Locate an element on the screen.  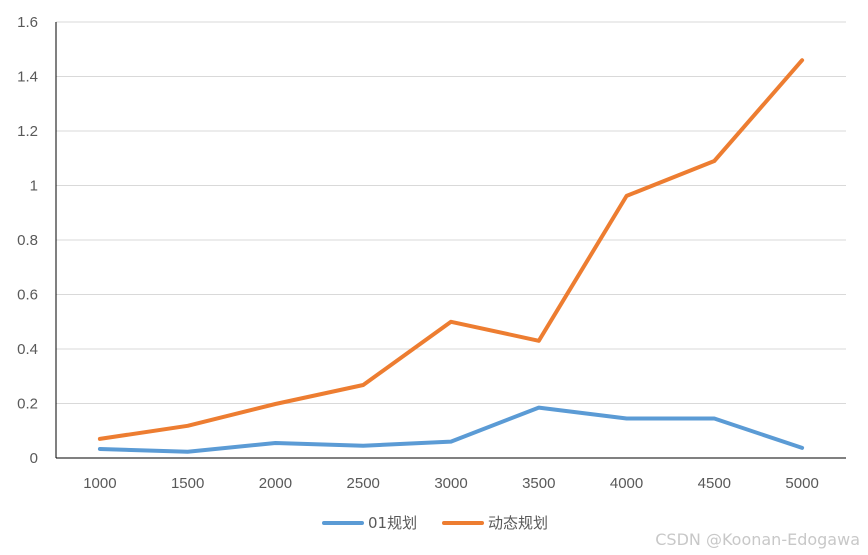
y-tick-label: 0.2 is located at coordinates (27, 404).